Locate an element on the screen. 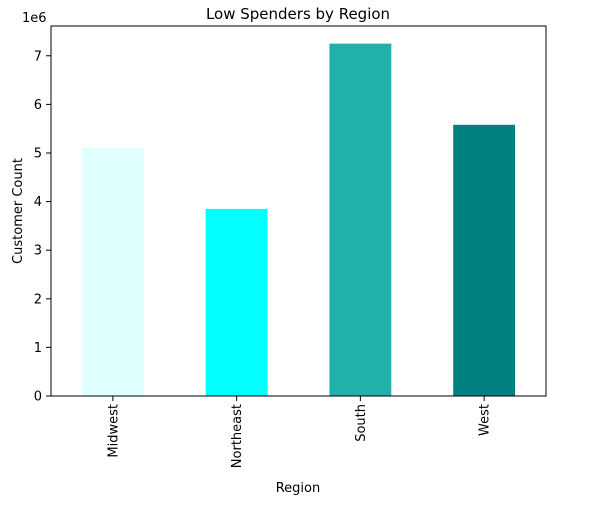 The width and height of the screenshot is (600, 505). chart-title: Low Spenders by Region is located at coordinates (298, 14).